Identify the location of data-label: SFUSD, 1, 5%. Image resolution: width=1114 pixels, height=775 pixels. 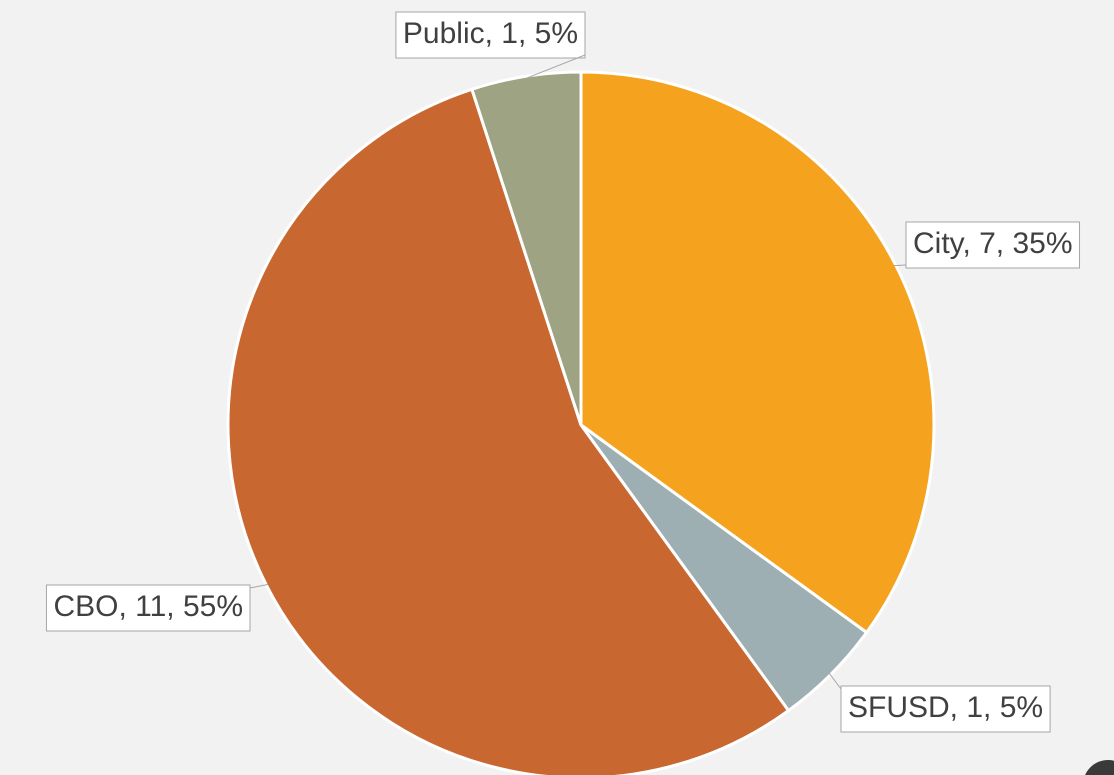
(945, 707).